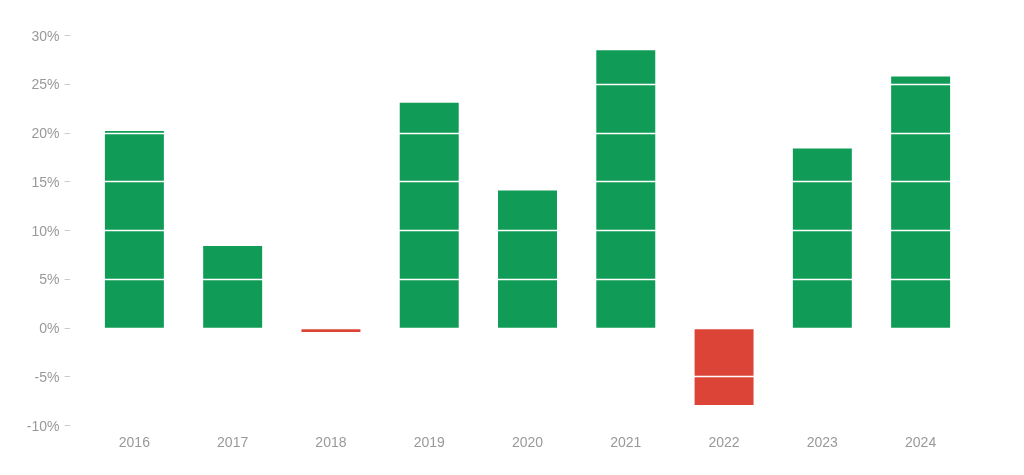 The height and width of the screenshot is (475, 1024). What do you see at coordinates (49, 279) in the screenshot?
I see `y-tick-label: 5%` at bounding box center [49, 279].